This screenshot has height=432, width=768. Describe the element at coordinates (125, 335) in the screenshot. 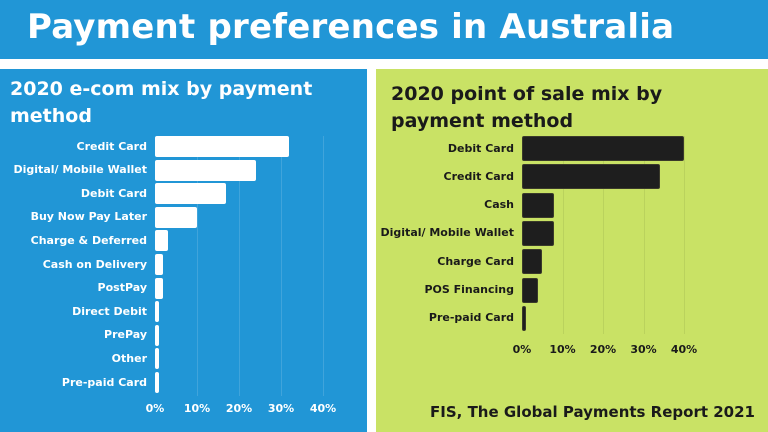

I see `bar-label: PrePay` at that location.